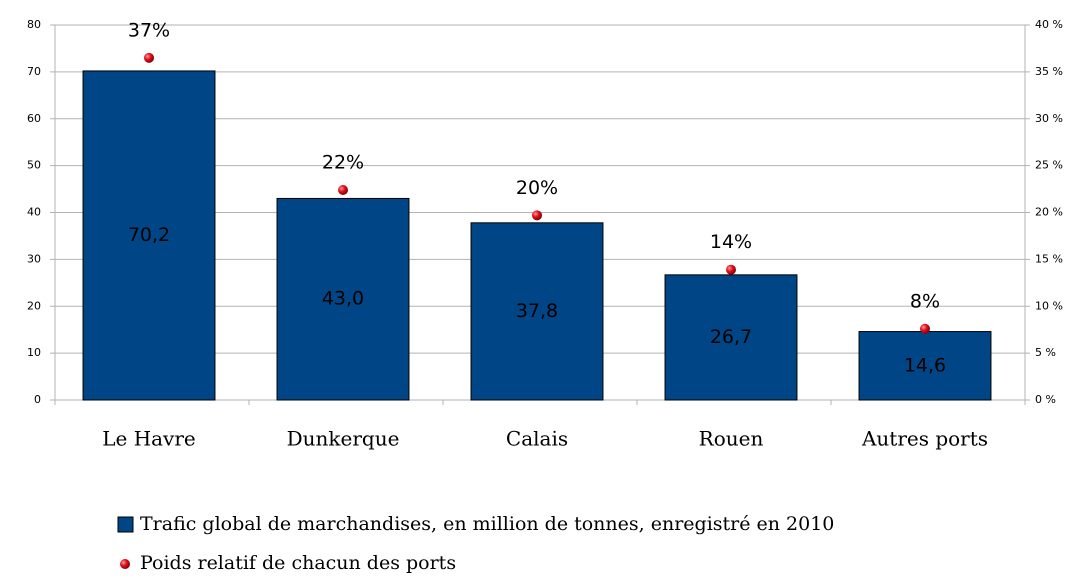  I want to click on y-tick-label: 60, so click(34, 118).